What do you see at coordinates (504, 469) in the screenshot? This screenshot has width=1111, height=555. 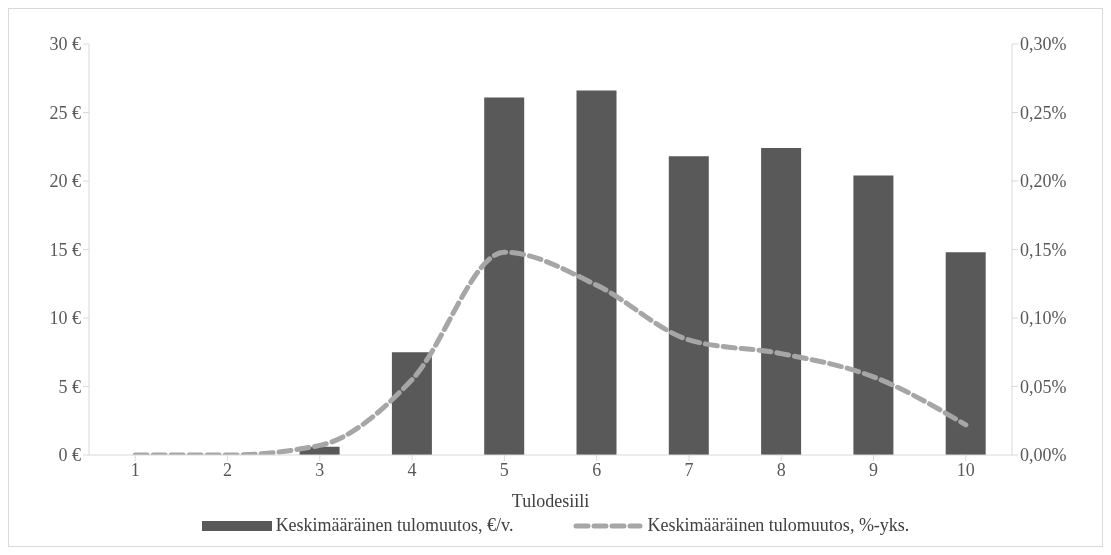 I see `x-tick-label: 5` at bounding box center [504, 469].